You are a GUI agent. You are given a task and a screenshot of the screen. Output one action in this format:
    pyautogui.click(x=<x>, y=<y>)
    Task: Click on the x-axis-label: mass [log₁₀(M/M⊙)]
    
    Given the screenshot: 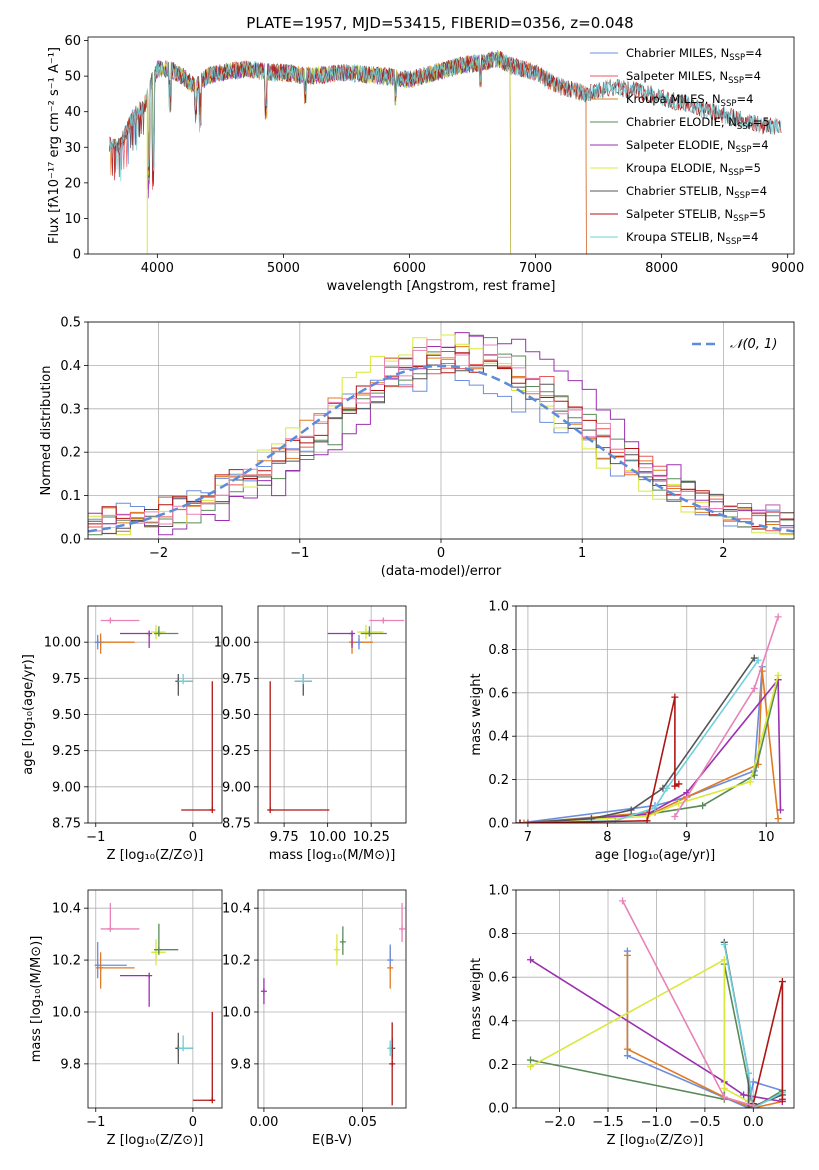 What is the action you would take?
    pyautogui.click(x=332, y=855)
    